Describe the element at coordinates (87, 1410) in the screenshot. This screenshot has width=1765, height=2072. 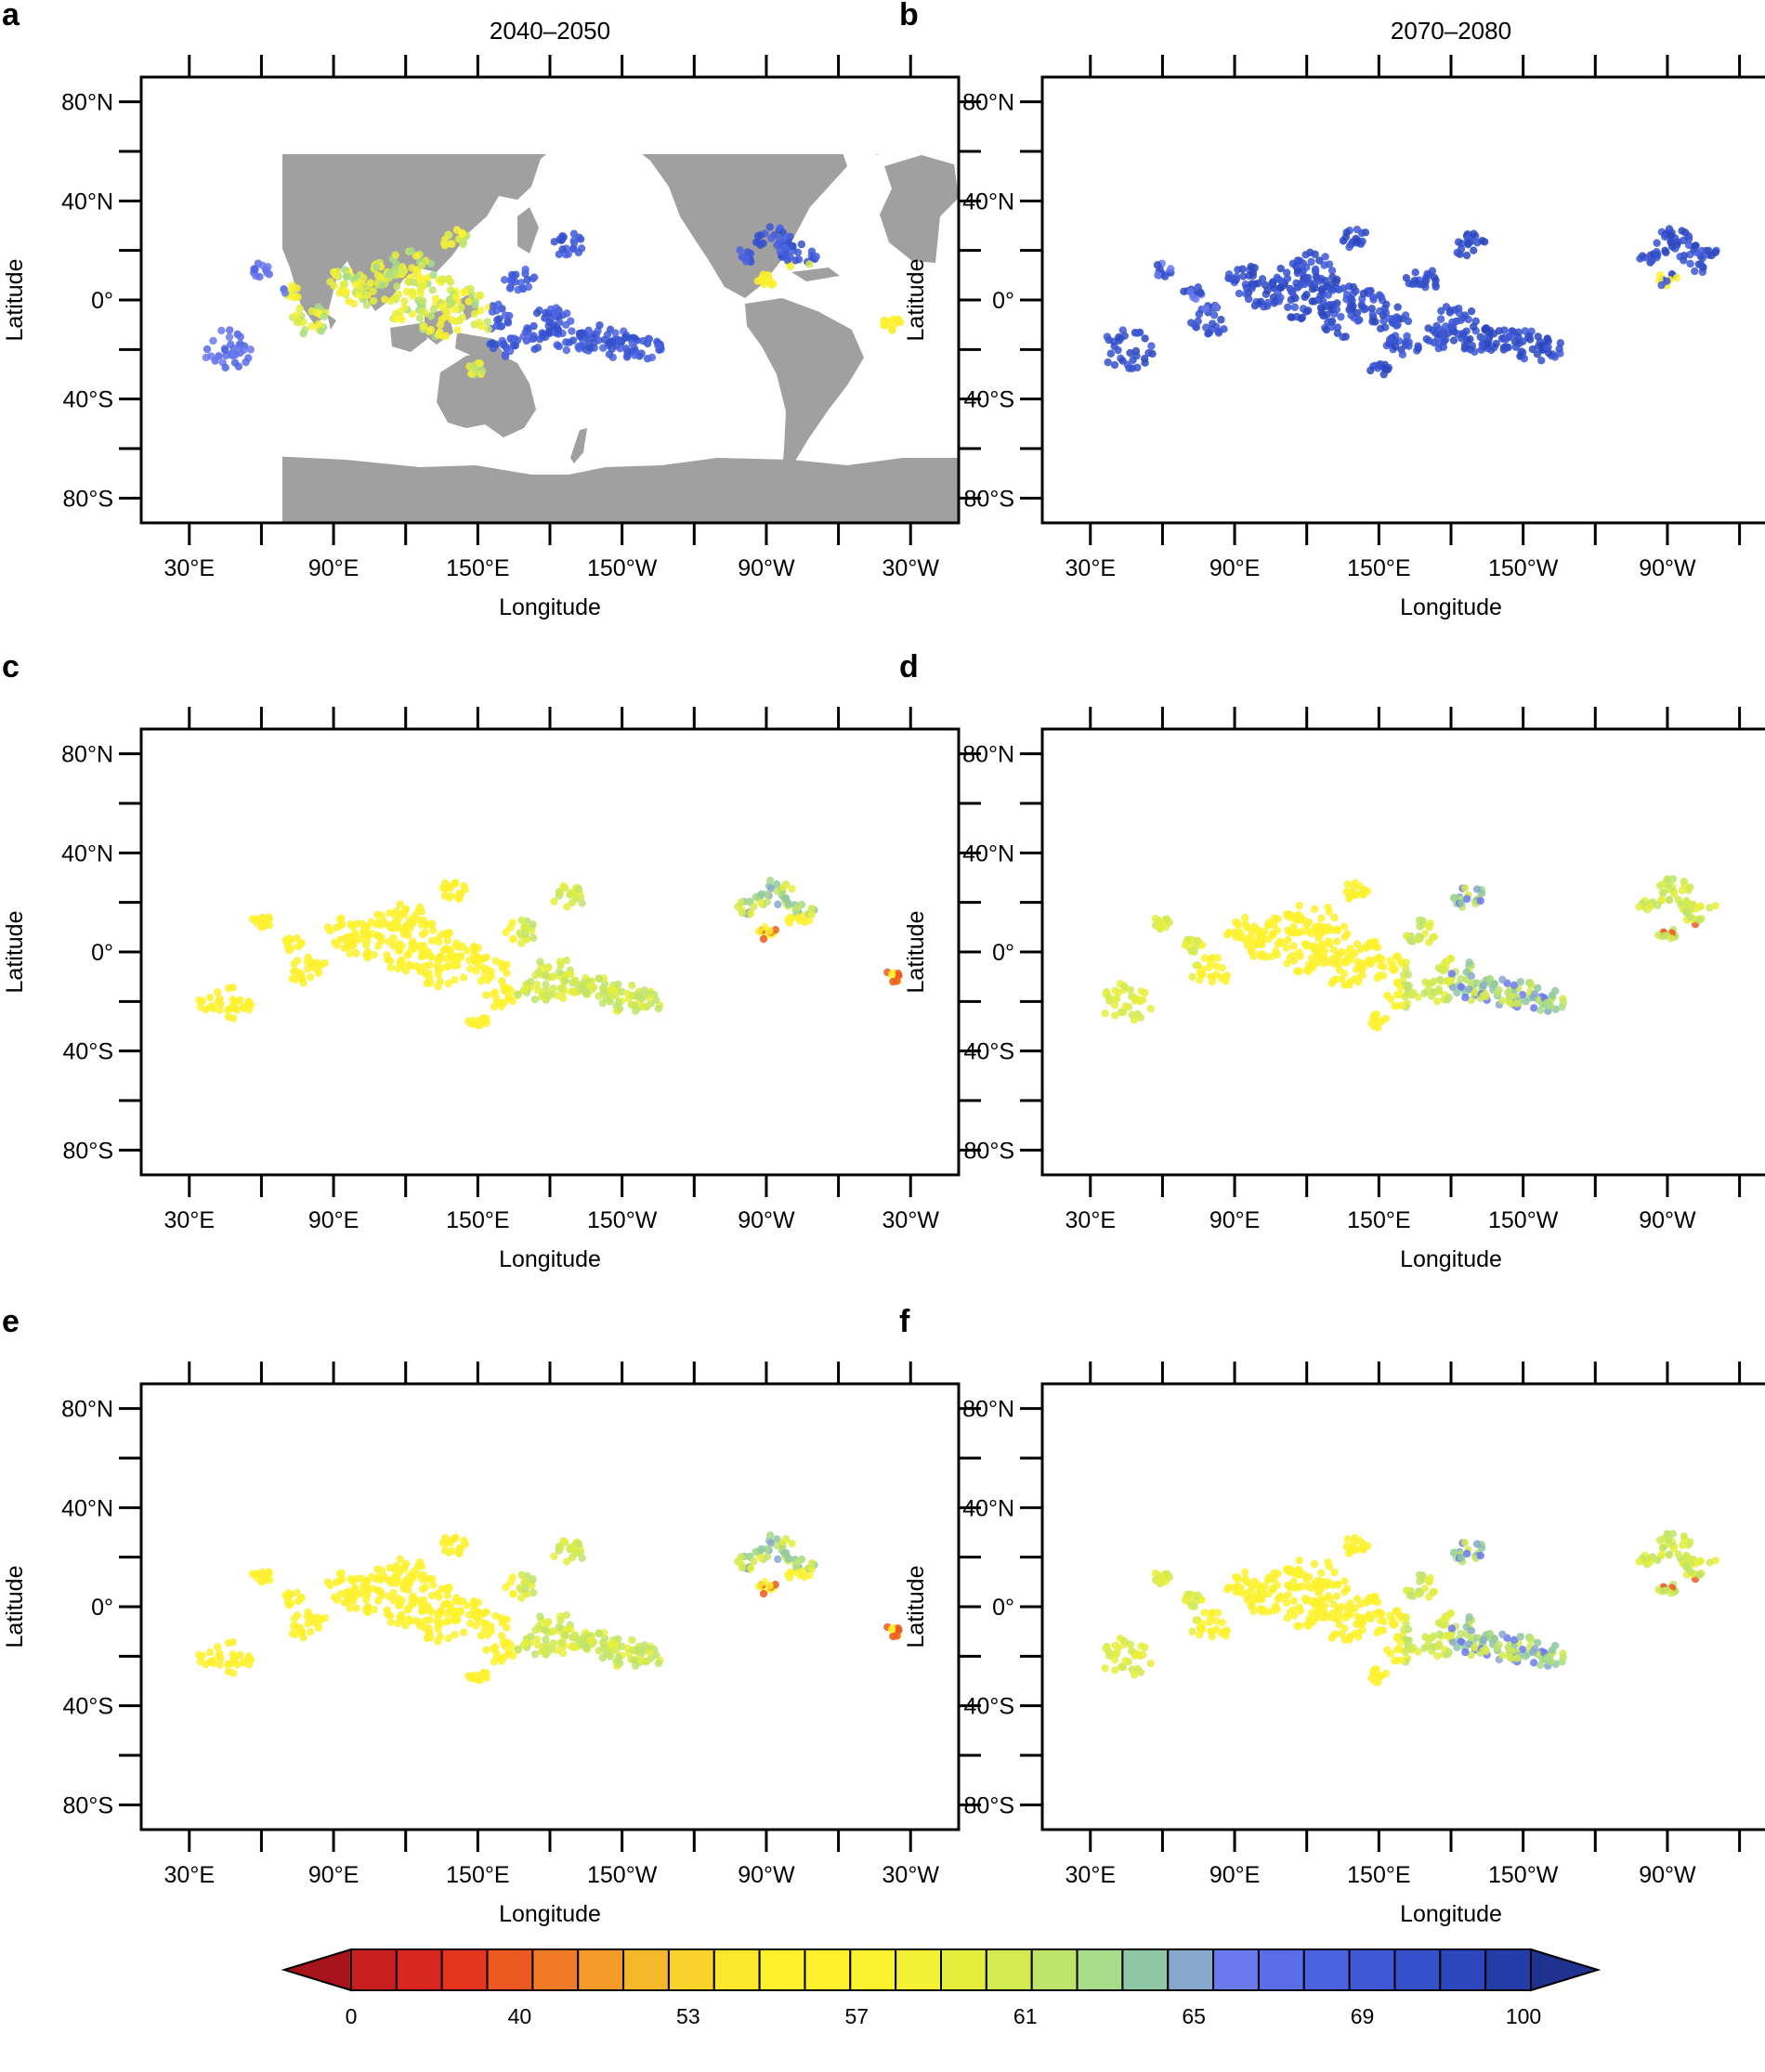
I see `lat-tick-label: 80°N` at that location.